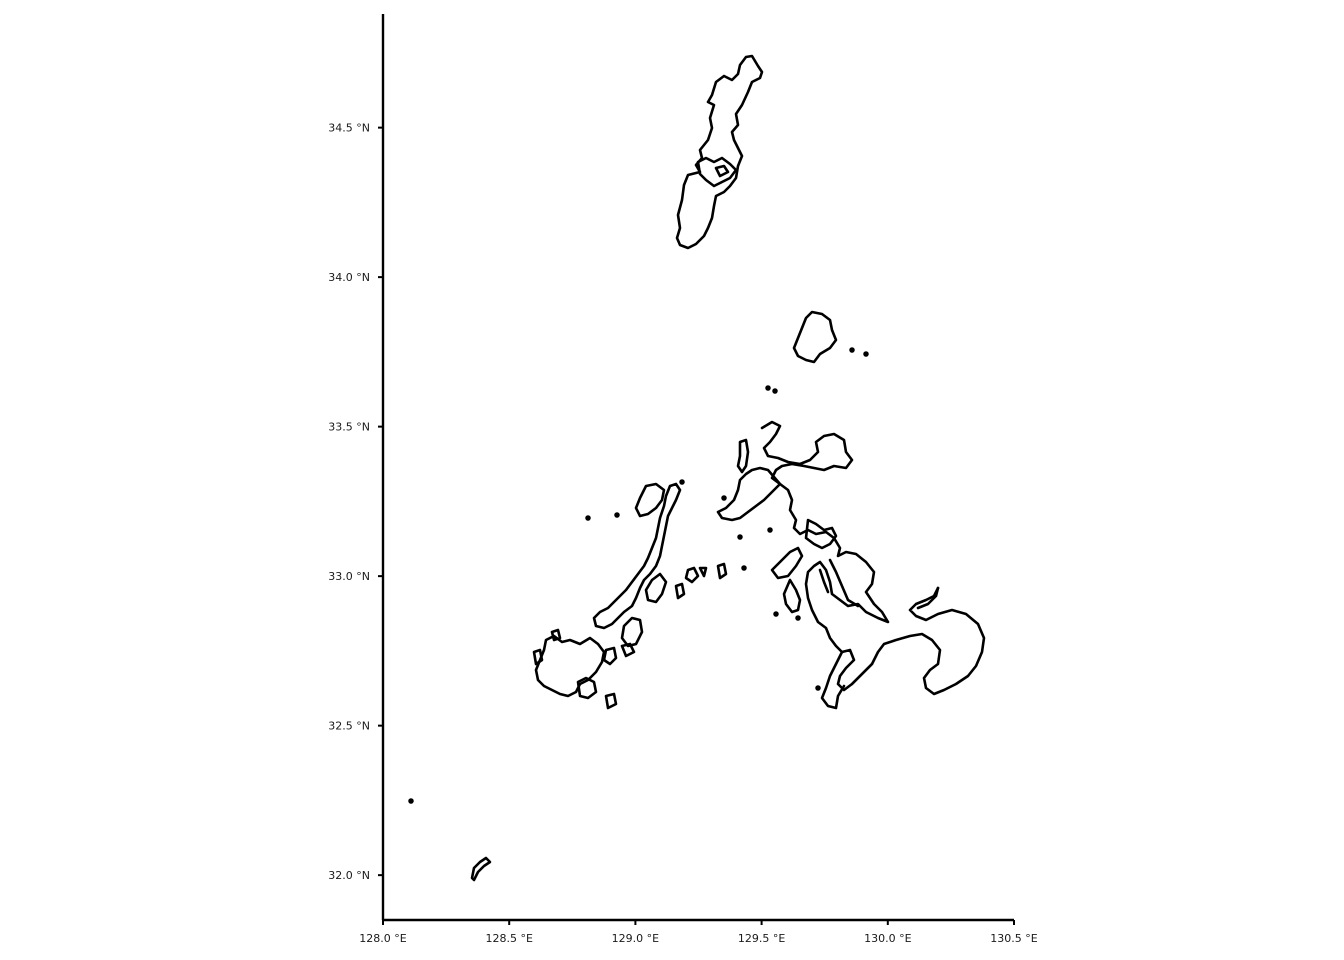 This screenshot has width=1344, height=960. Describe the element at coordinates (887, 938) in the screenshot. I see `x-tick-label: 130.0 °E` at that location.